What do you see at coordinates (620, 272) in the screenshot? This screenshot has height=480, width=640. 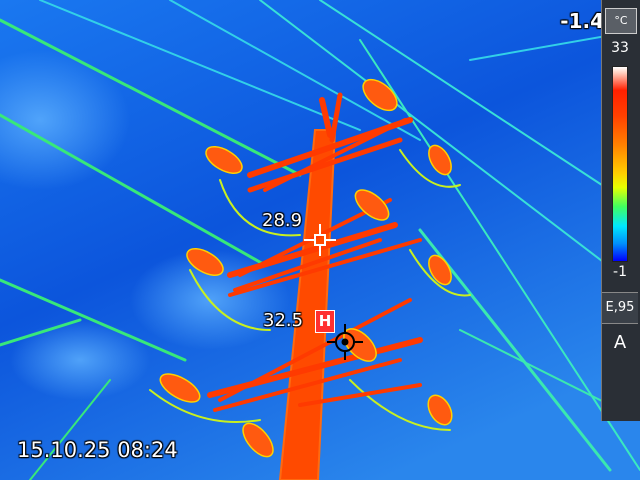 I see `scale-min-label: -1` at bounding box center [620, 272].